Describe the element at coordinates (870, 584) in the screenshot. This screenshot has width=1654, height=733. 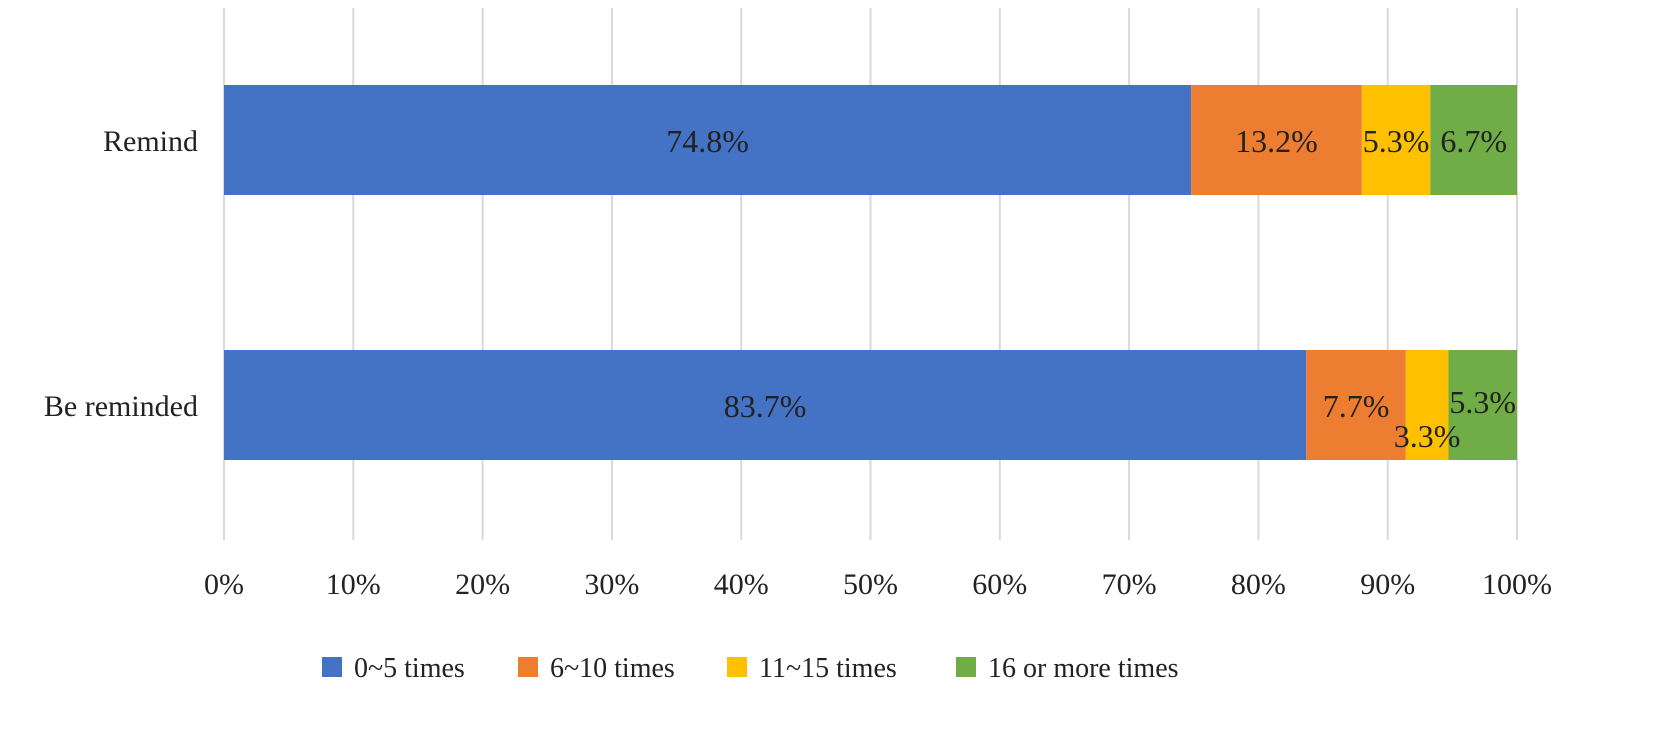
I see `x-tick-label: 50%` at that location.